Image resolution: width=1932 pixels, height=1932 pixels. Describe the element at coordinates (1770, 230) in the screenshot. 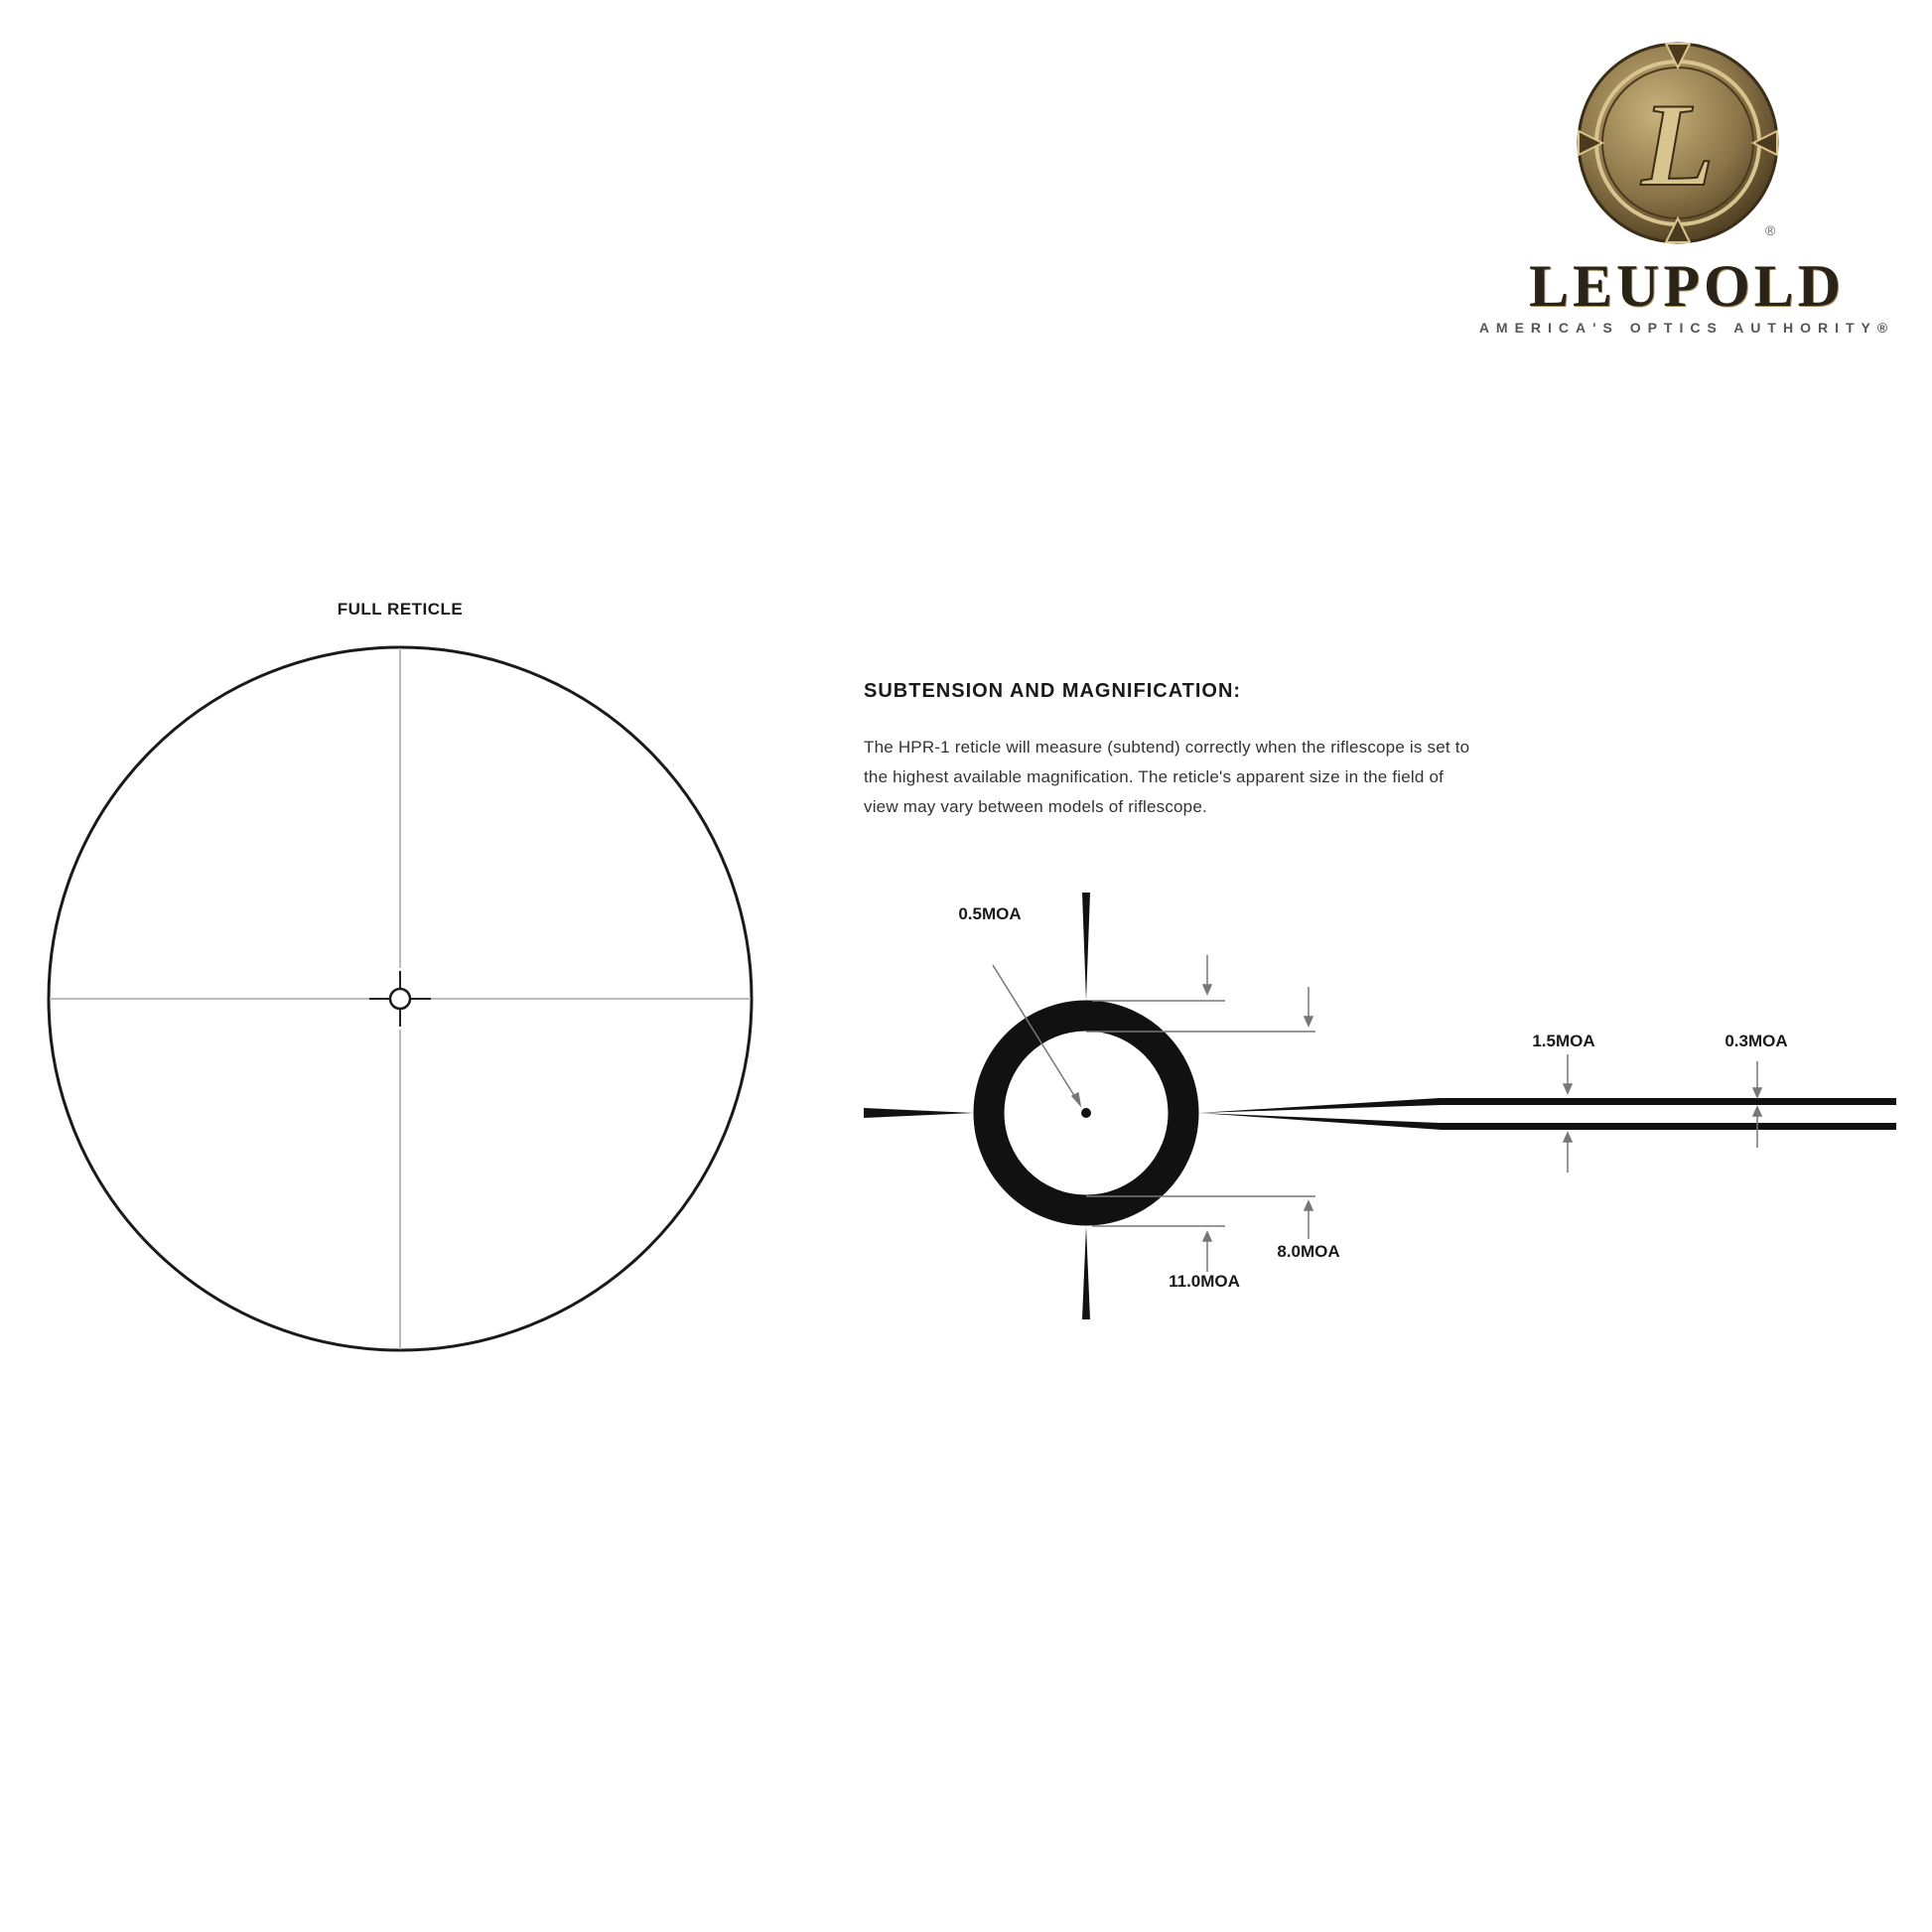

I see `registered-mark: ®` at that location.